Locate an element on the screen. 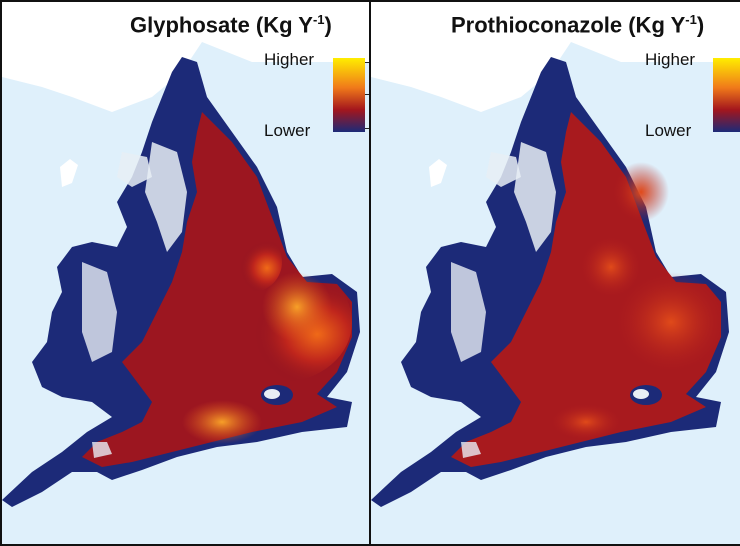 The width and height of the screenshot is (740, 546). prothioconazole-title: Prothioconazole (Kg Y-1) is located at coordinates (577, 25).